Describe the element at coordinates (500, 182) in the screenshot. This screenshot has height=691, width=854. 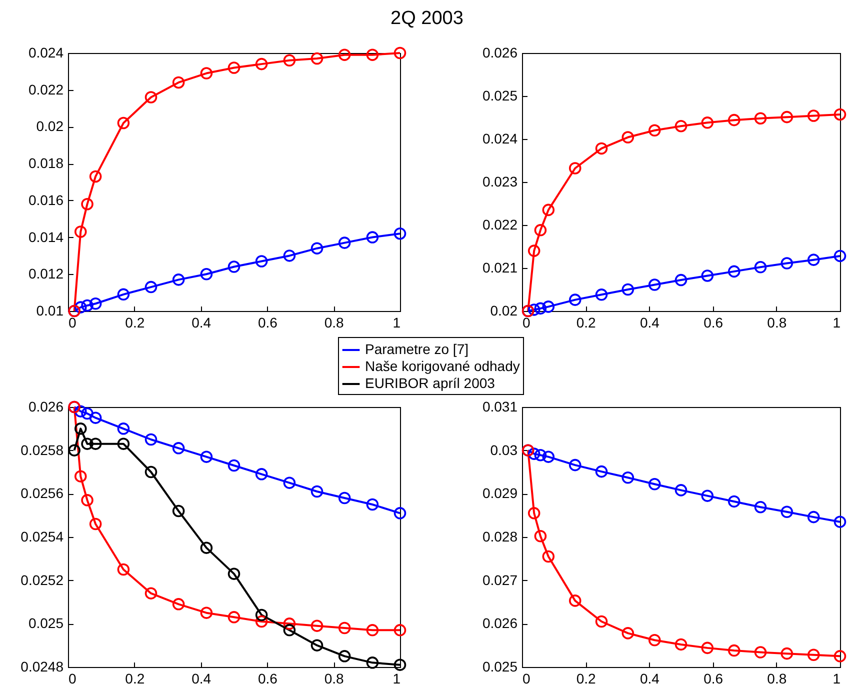
I see `y-tick-label: 0.023` at that location.